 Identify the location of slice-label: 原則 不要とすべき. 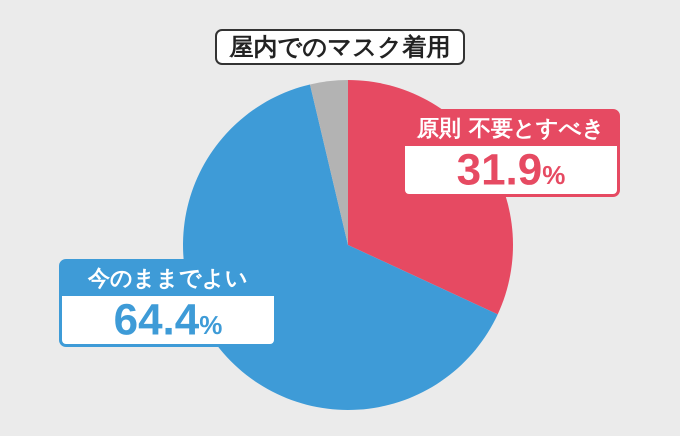
(510, 129).